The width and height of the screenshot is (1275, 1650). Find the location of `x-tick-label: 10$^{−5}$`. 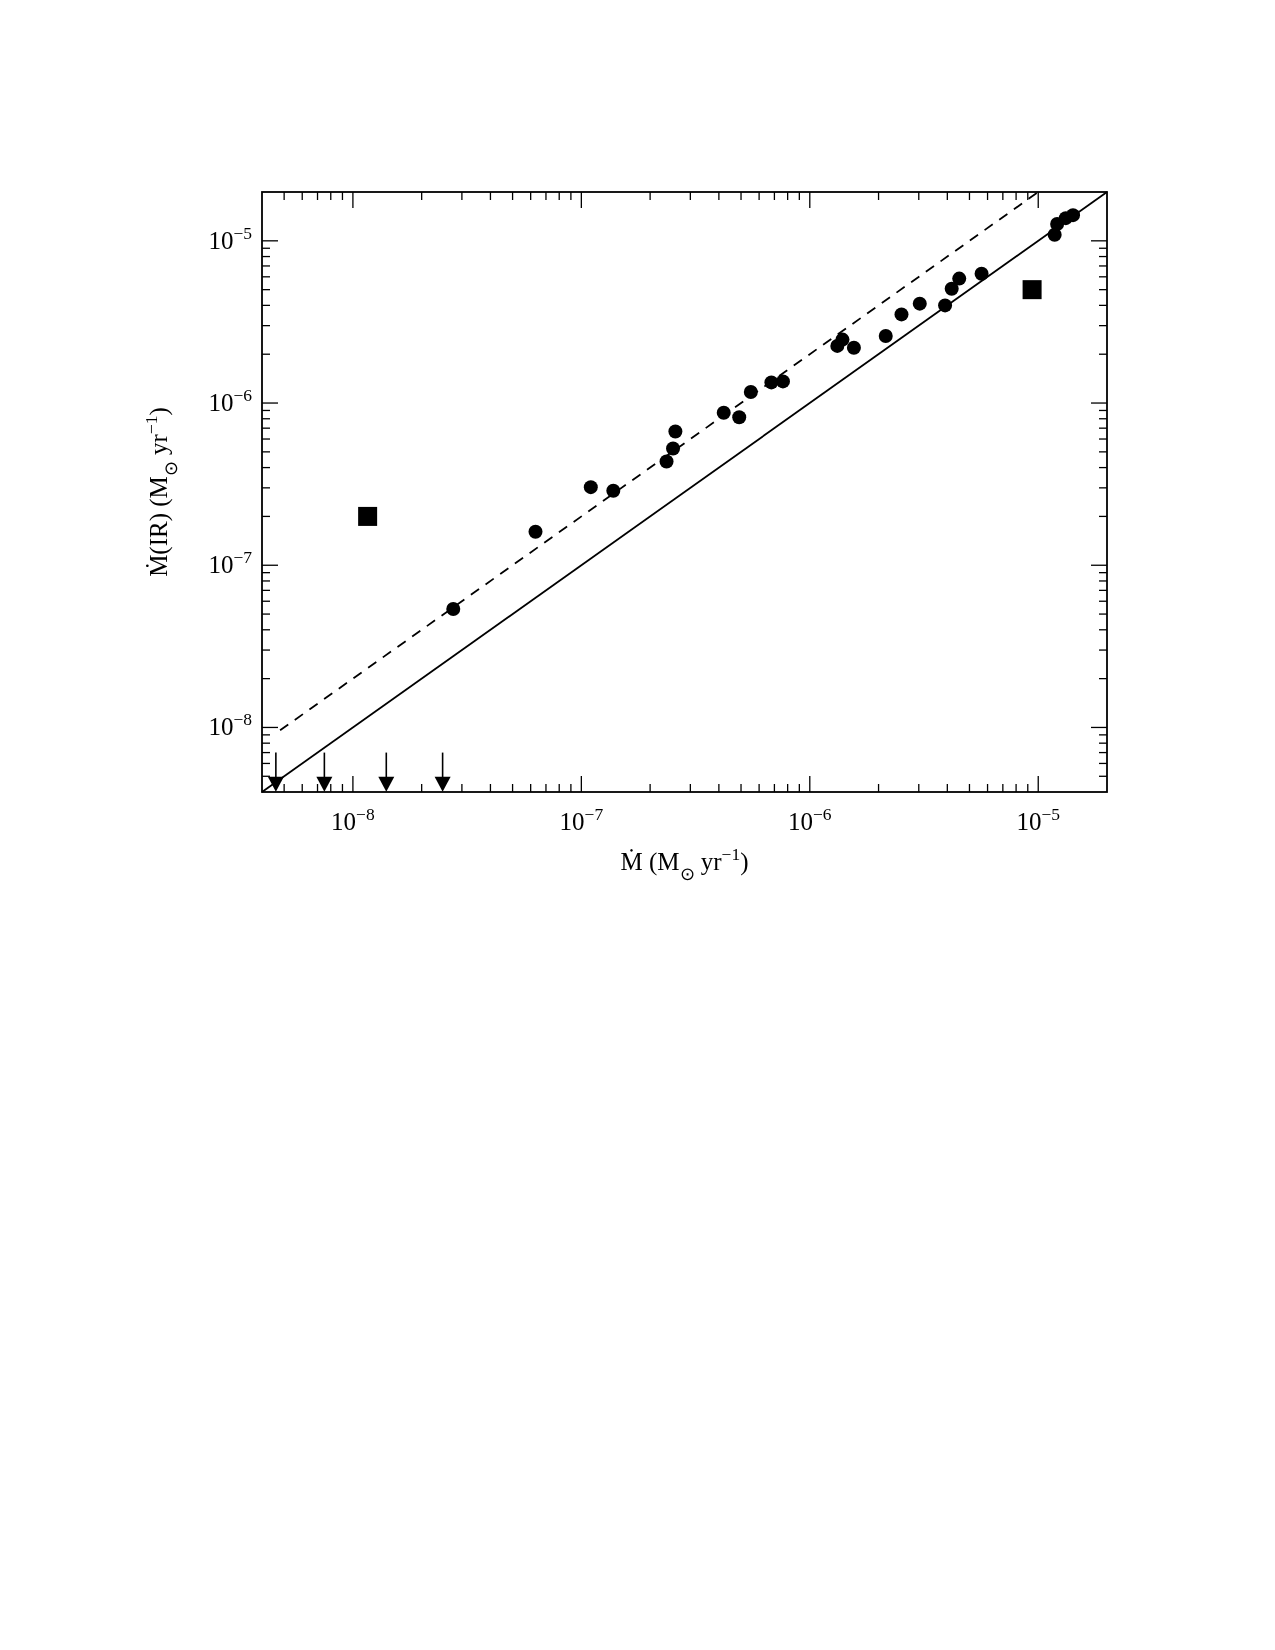

x-tick-label: 10$^{−5}$ is located at coordinates (1038, 819).